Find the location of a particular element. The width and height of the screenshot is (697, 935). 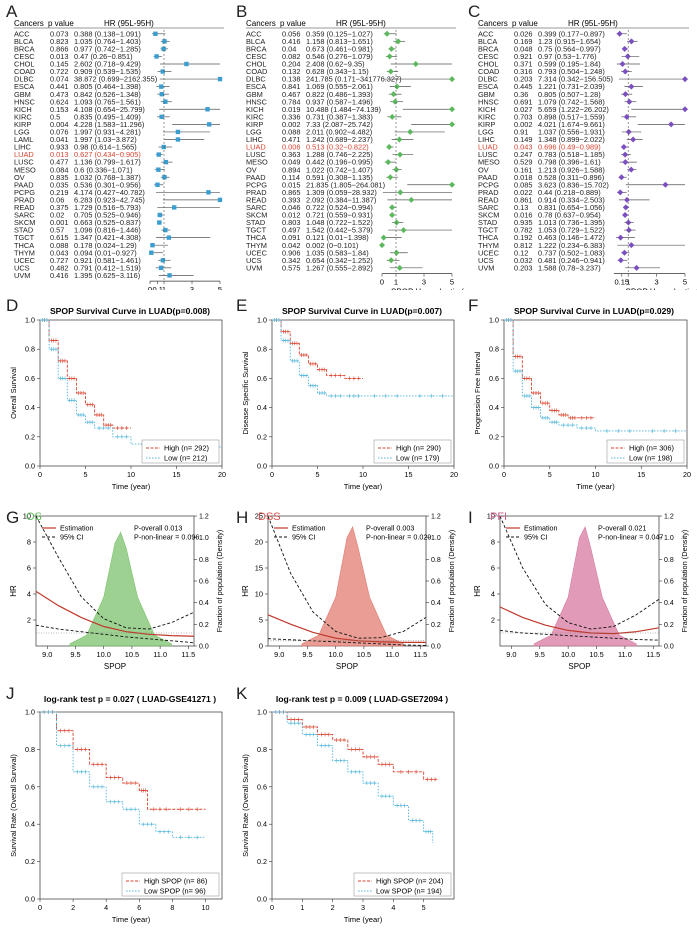

forest-cancer-label: CESC is located at coordinates (488, 56).